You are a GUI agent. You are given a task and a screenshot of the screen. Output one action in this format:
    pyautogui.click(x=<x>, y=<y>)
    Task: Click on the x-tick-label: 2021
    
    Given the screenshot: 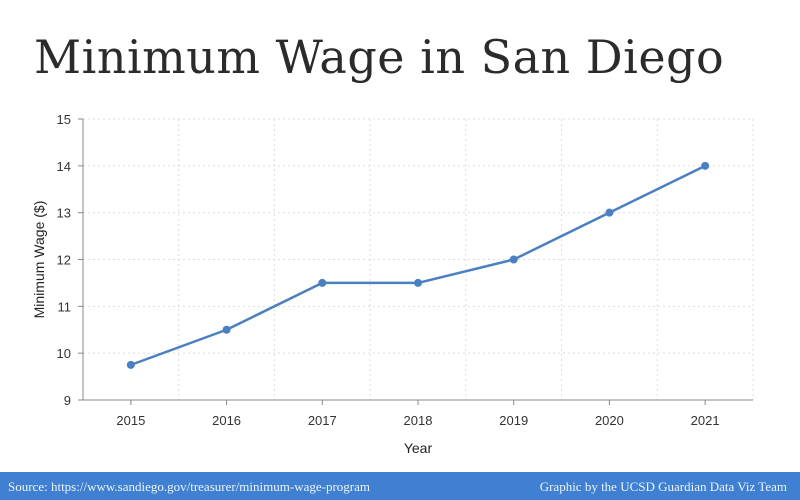 What is the action you would take?
    pyautogui.click(x=705, y=420)
    